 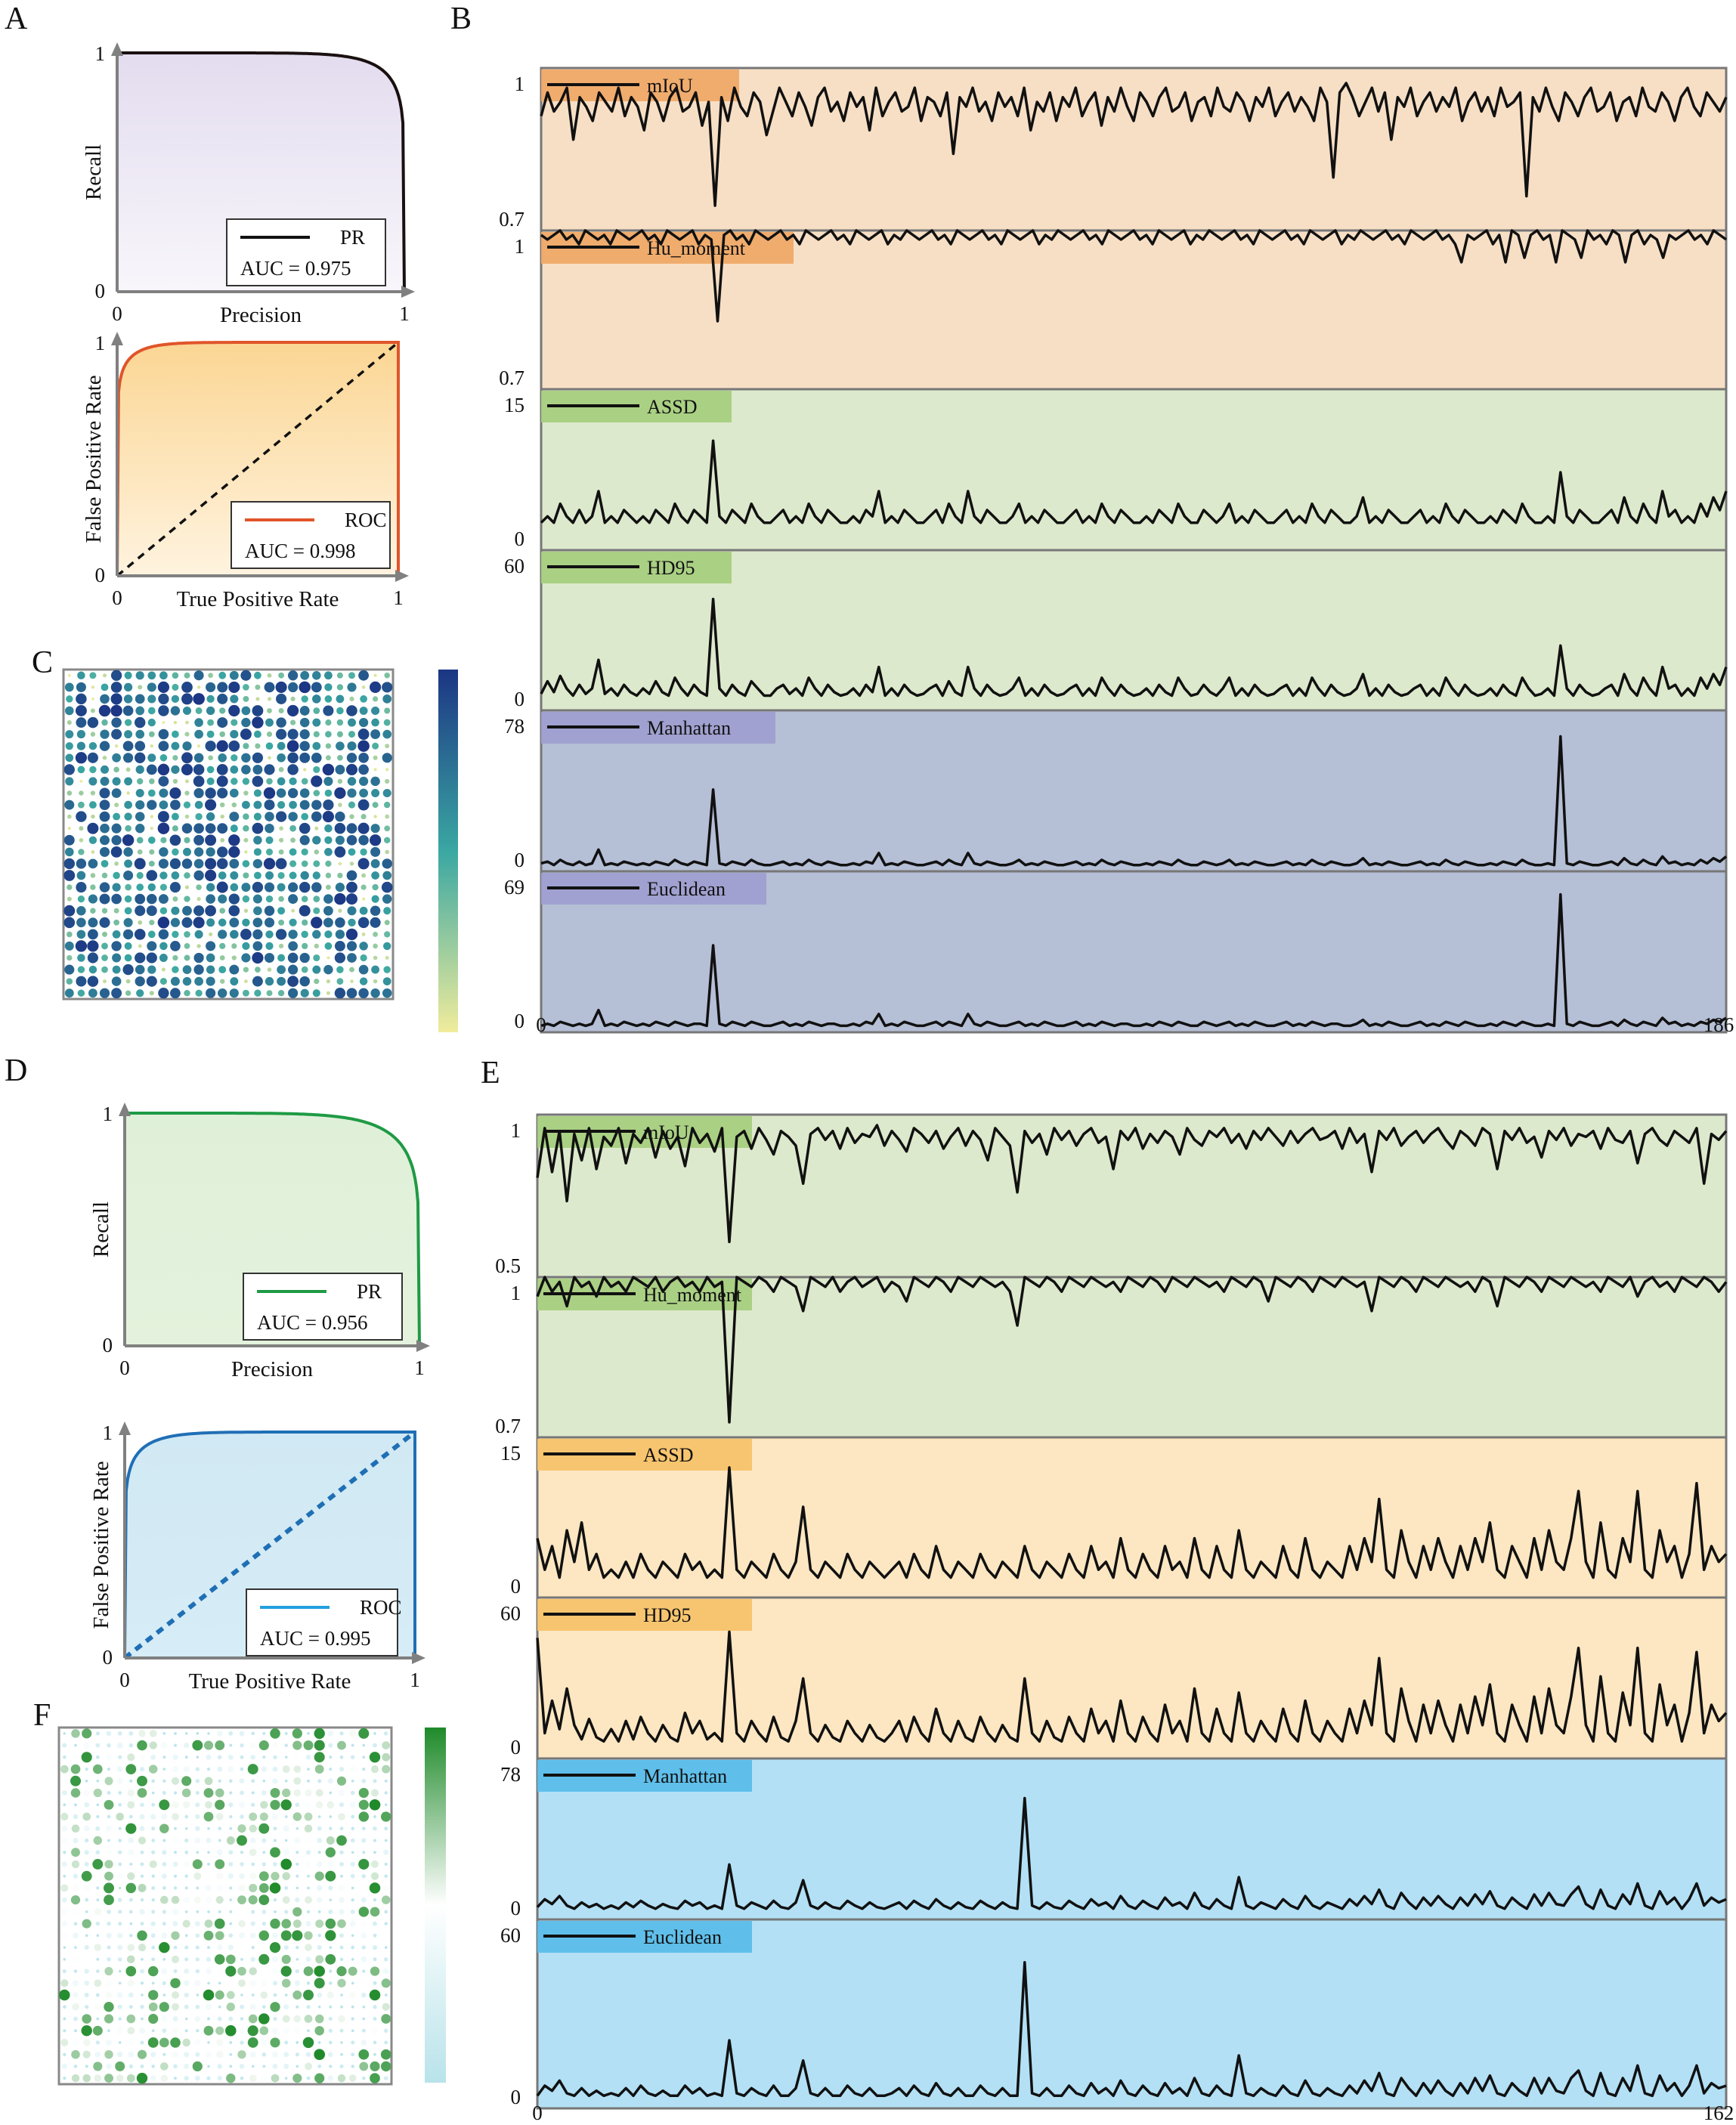 I want to click on y-axis-label: Recall, so click(x=94, y=172).